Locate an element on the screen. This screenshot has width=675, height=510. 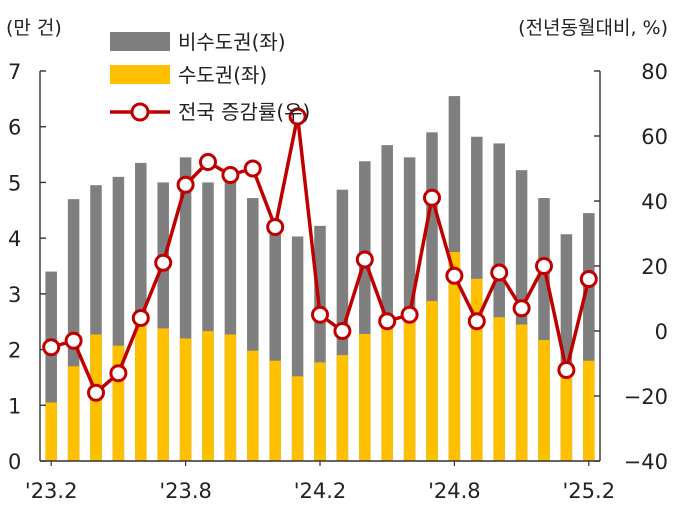
left-tick-label: 0 is located at coordinates (14, 462).